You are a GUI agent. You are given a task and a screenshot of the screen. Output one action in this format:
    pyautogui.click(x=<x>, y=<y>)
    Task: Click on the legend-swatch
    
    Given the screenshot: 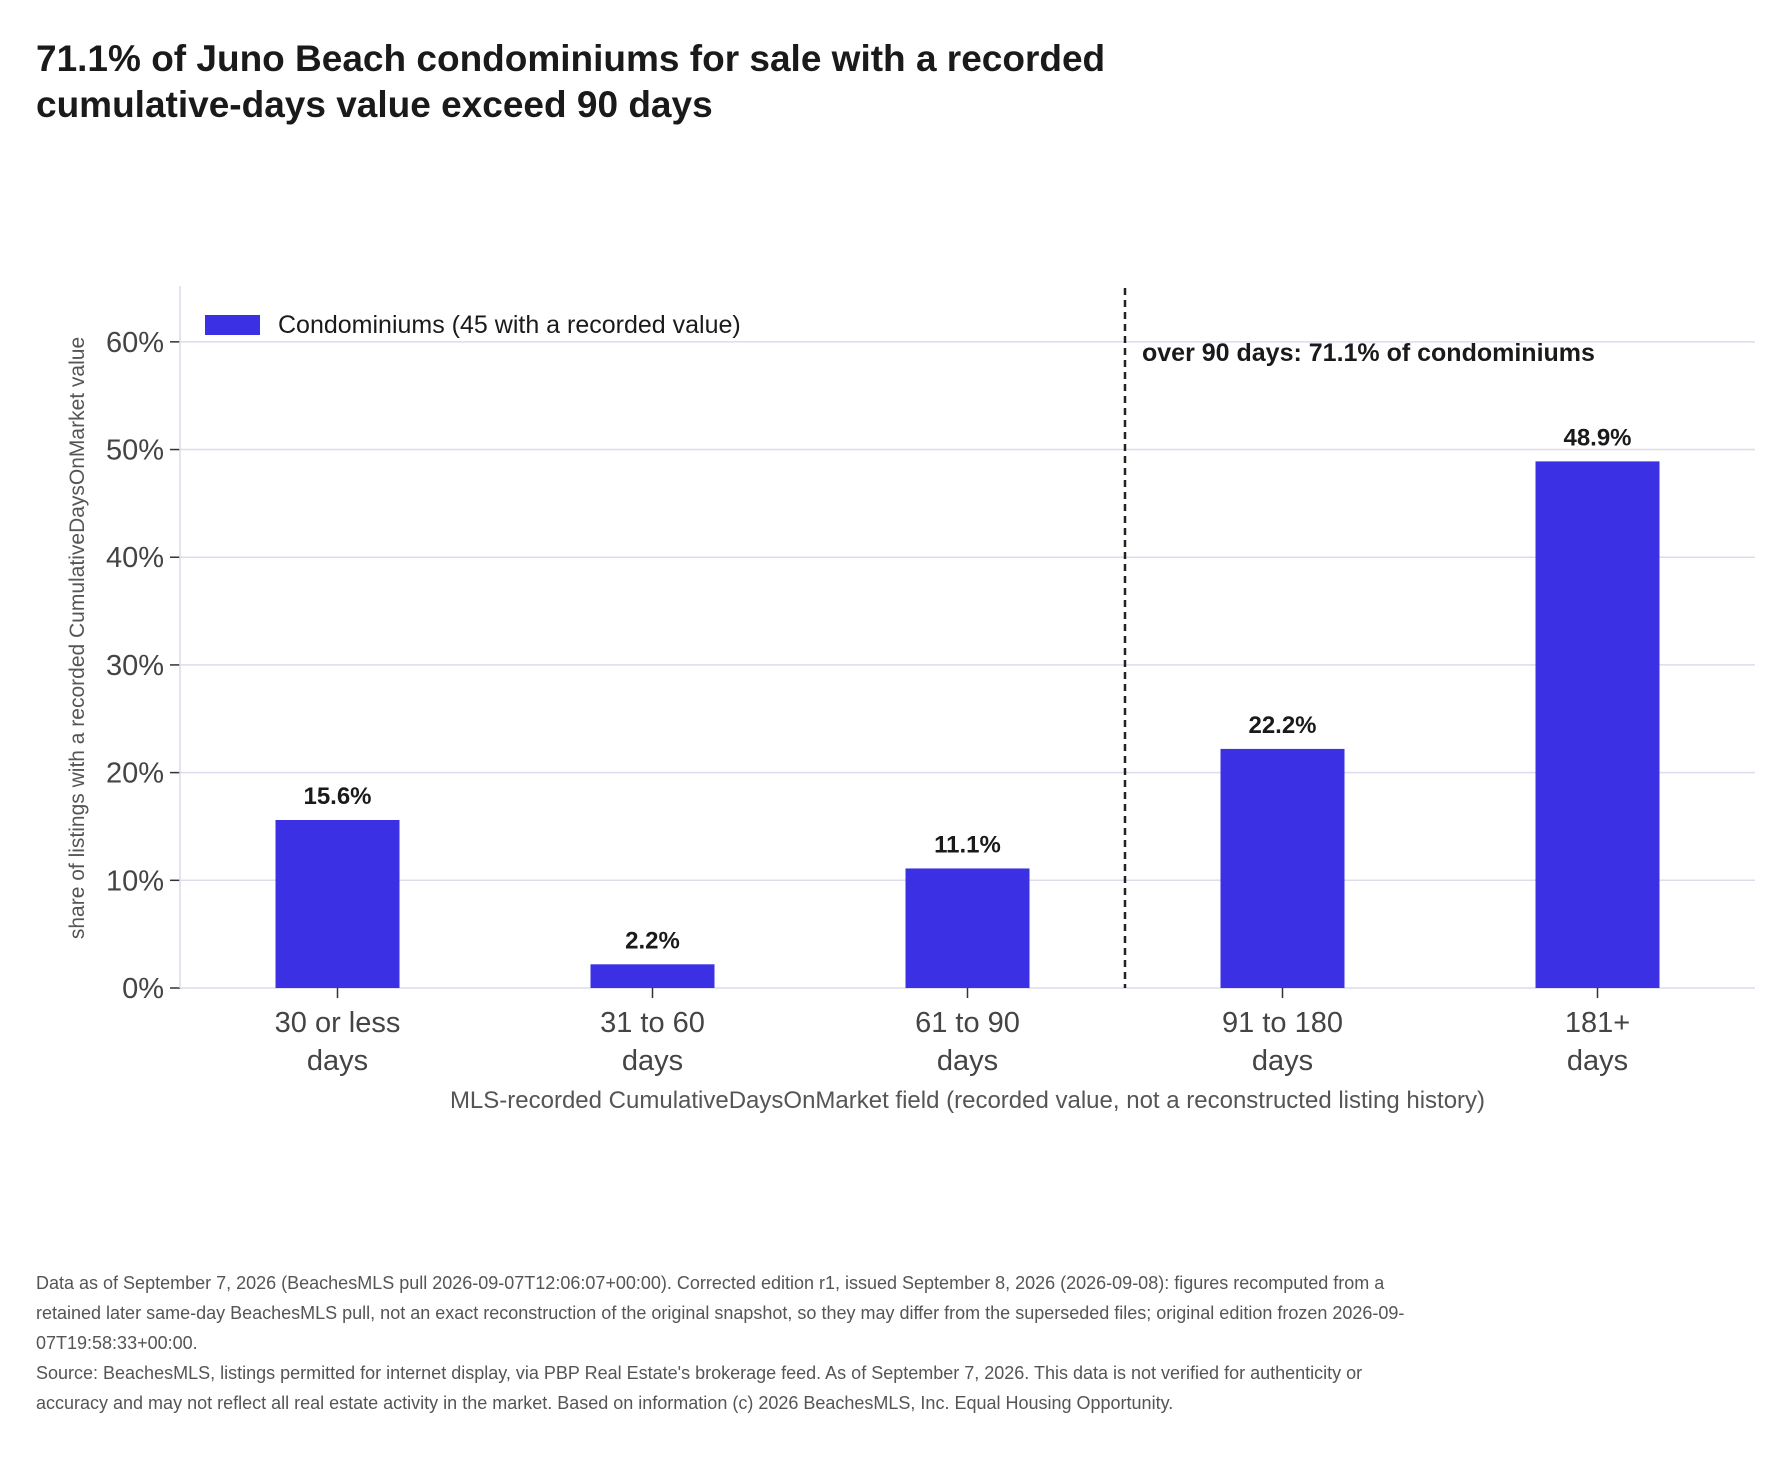 What is the action you would take?
    pyautogui.click(x=232, y=325)
    